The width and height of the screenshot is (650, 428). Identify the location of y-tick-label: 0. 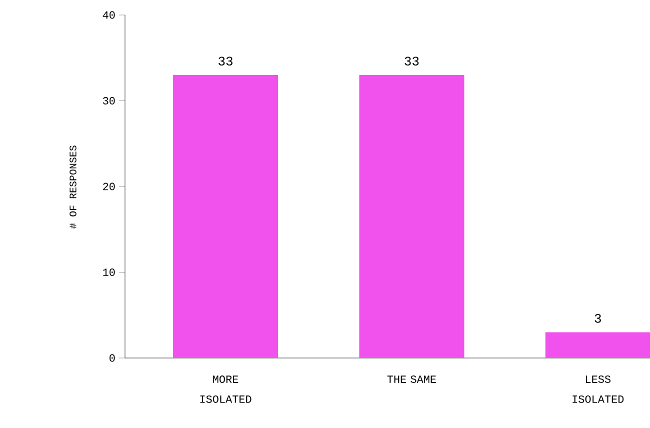
(112, 358).